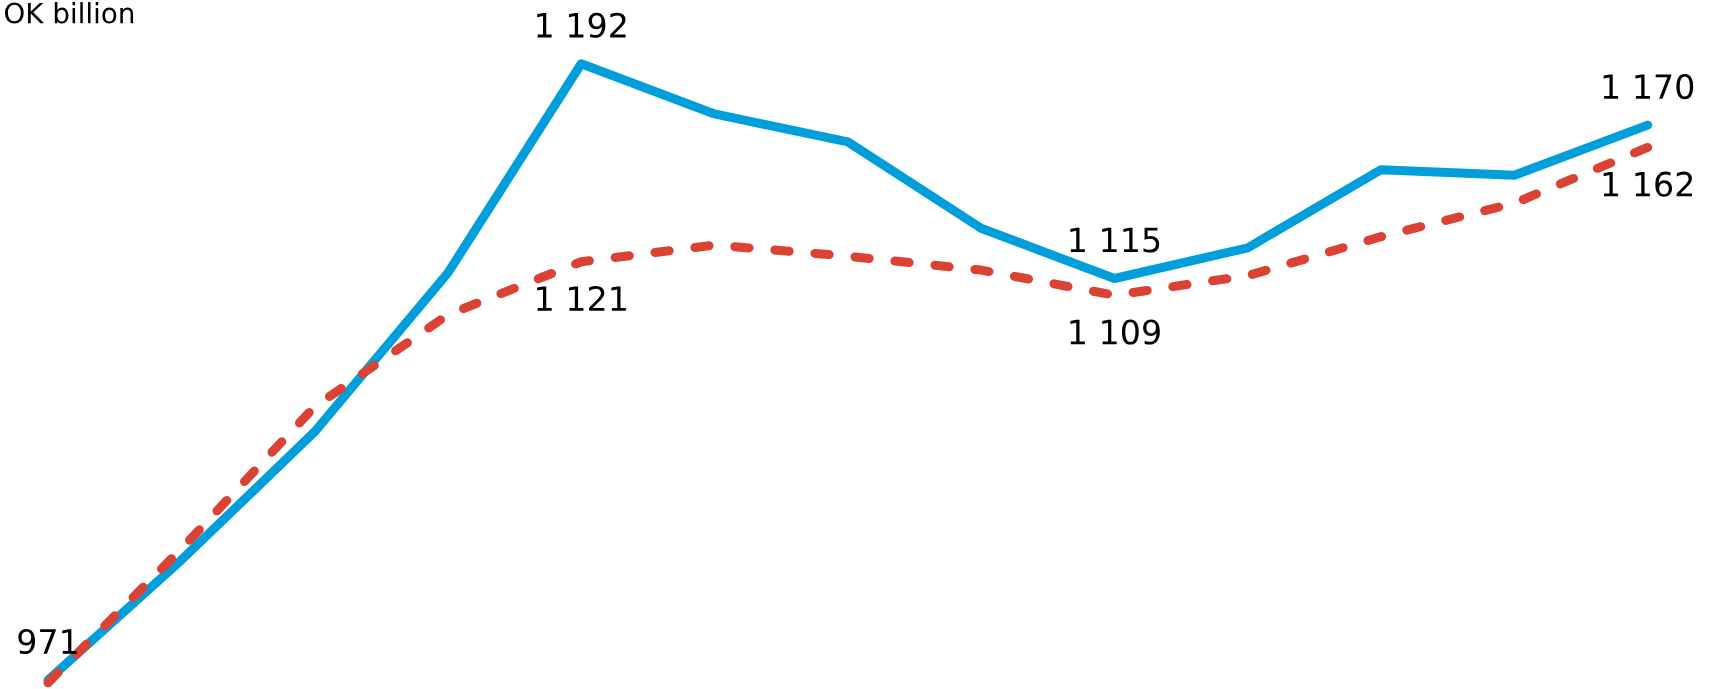  What do you see at coordinates (1115, 240) in the screenshot?
I see `data-label: 1 115` at bounding box center [1115, 240].